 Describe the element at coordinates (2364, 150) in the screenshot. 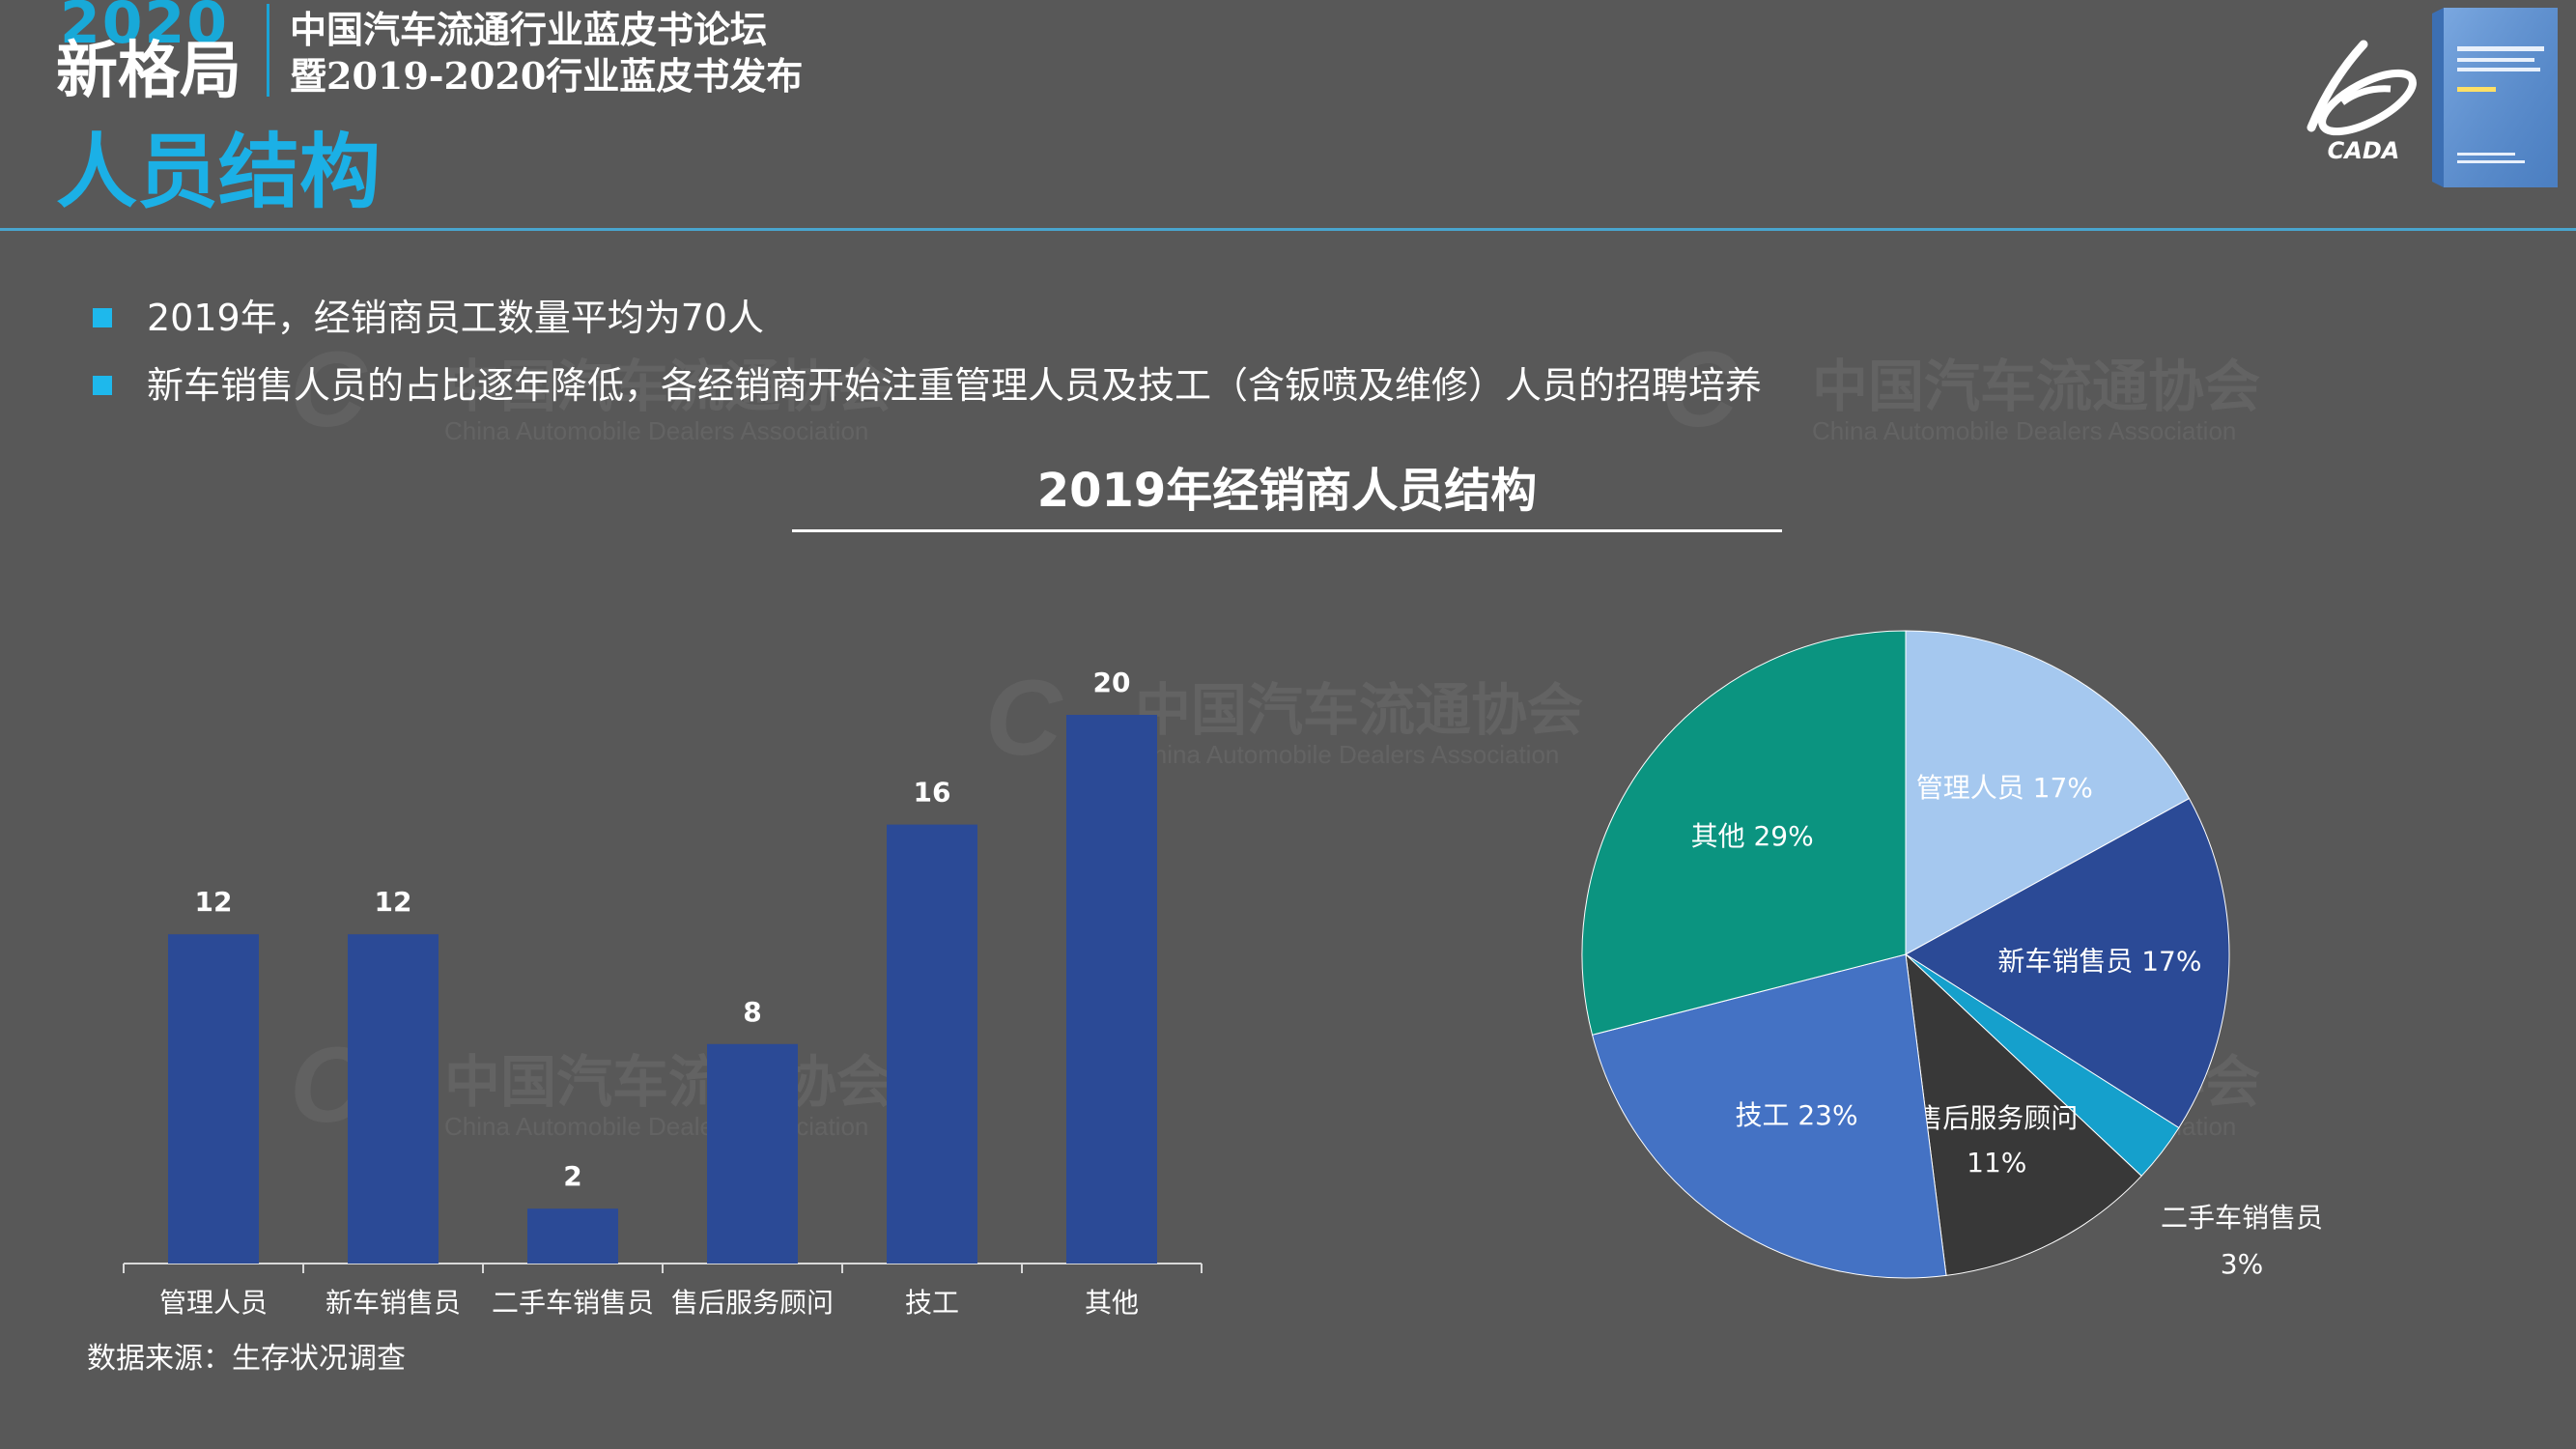

I see `cada-logo-text: CADA` at that location.